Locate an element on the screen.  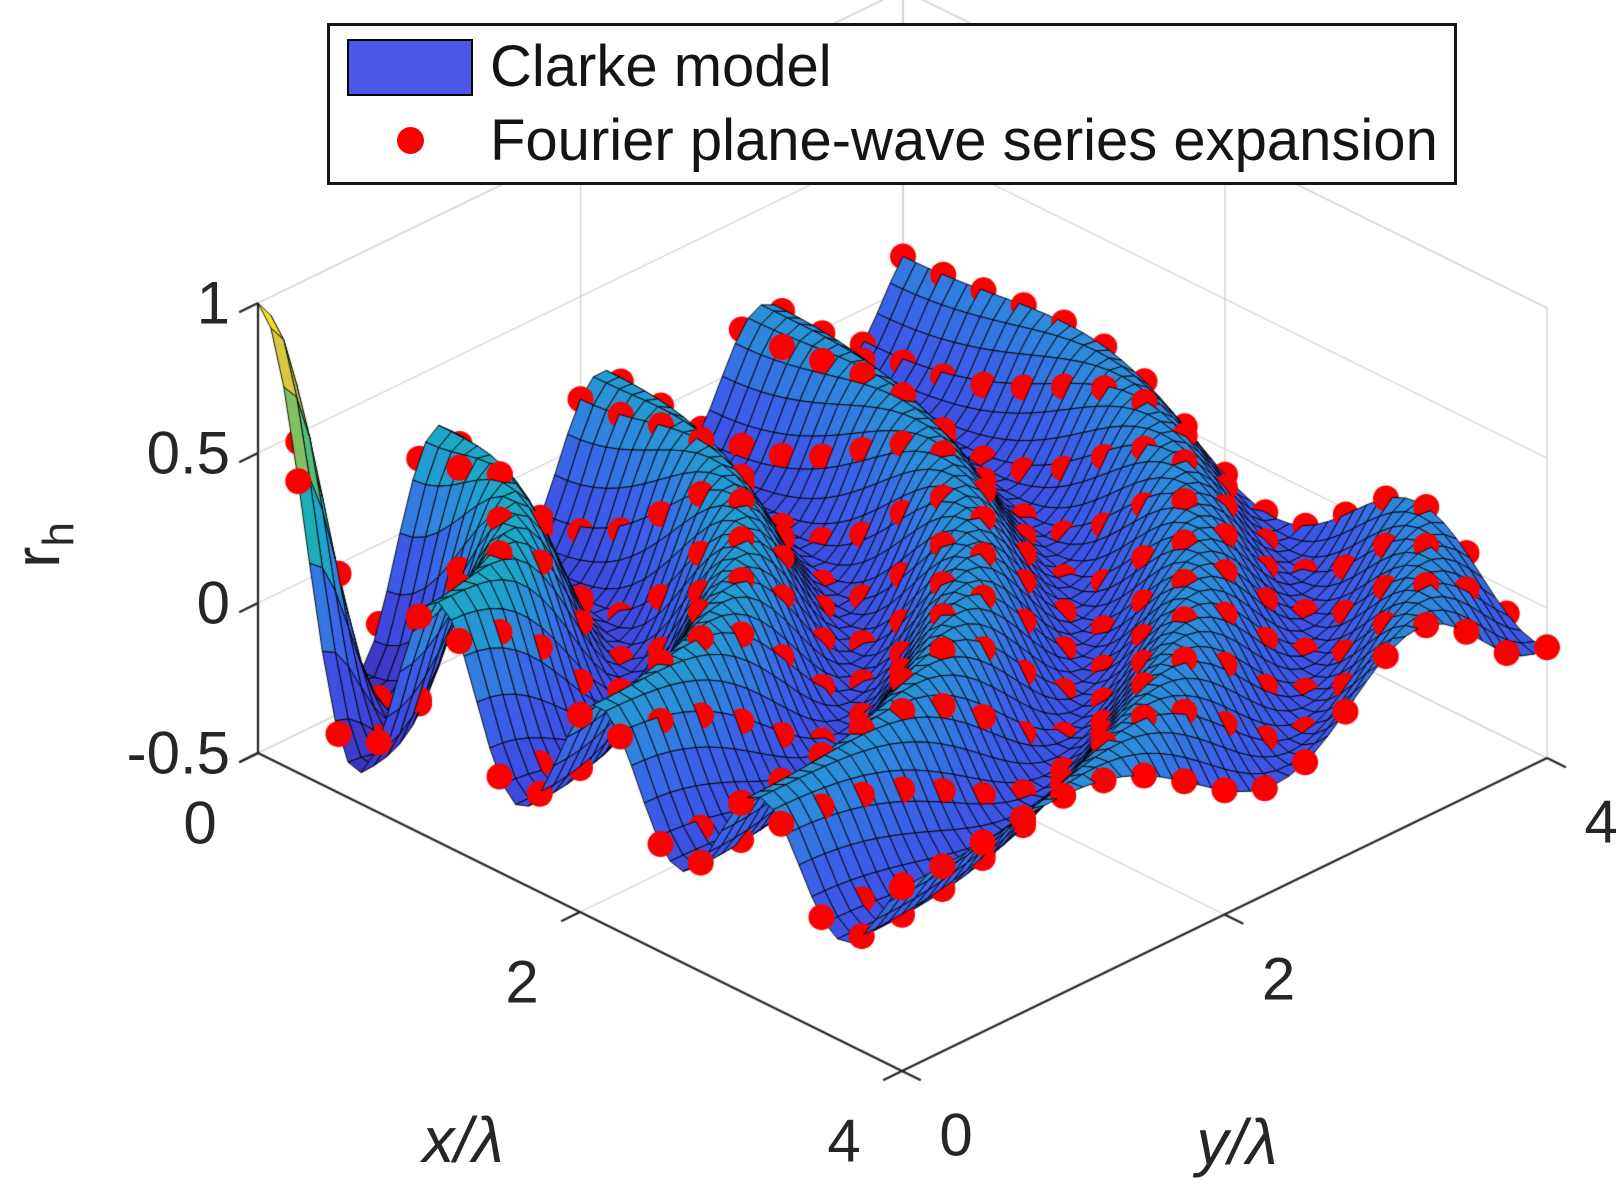
x-tick-label-0: 0 is located at coordinates (200, 823).